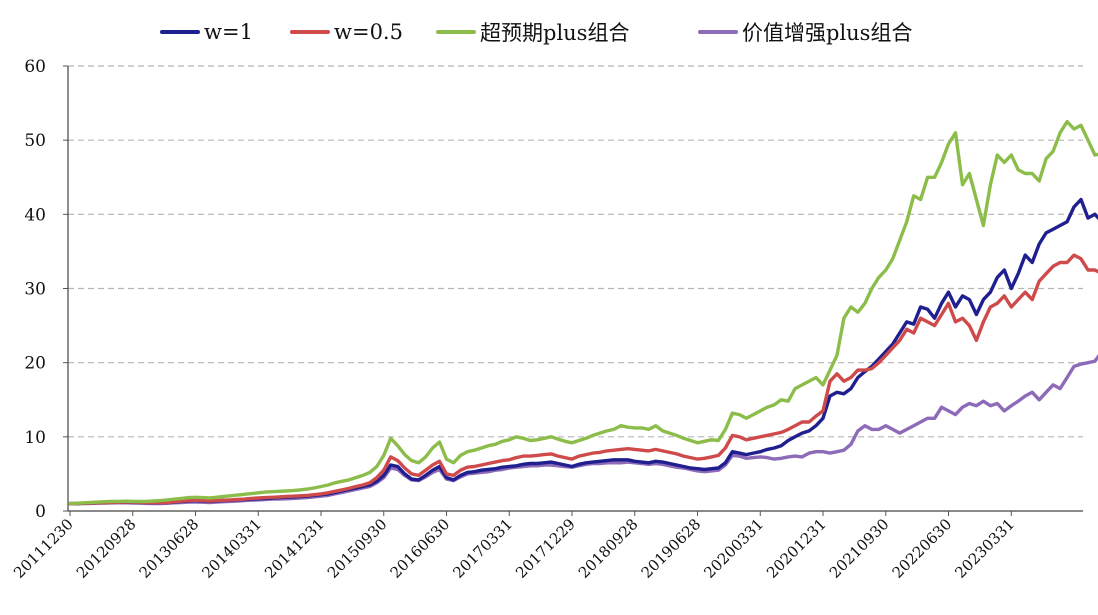 This screenshot has width=1098, height=615. I want to click on x-tick-label: 20220630, so click(922, 548).